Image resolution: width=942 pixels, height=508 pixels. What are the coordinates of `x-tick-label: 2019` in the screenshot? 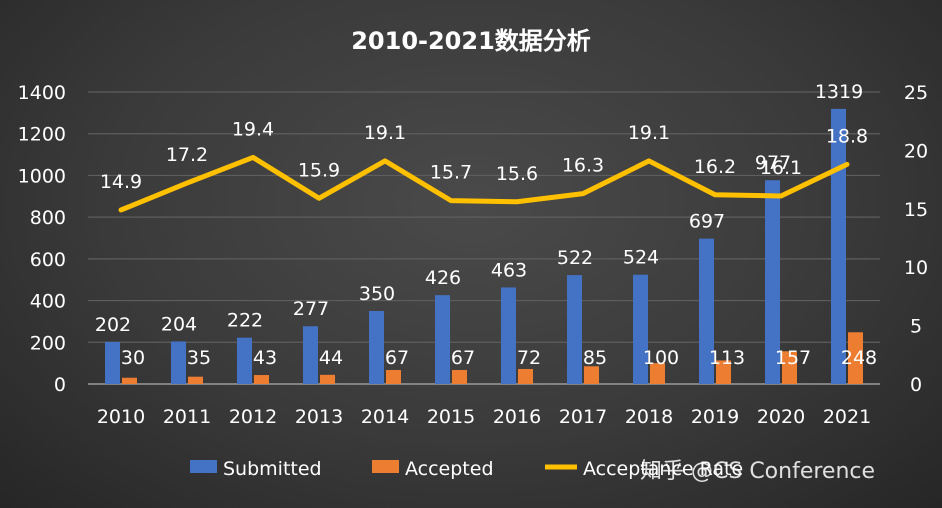 It's located at (715, 417).